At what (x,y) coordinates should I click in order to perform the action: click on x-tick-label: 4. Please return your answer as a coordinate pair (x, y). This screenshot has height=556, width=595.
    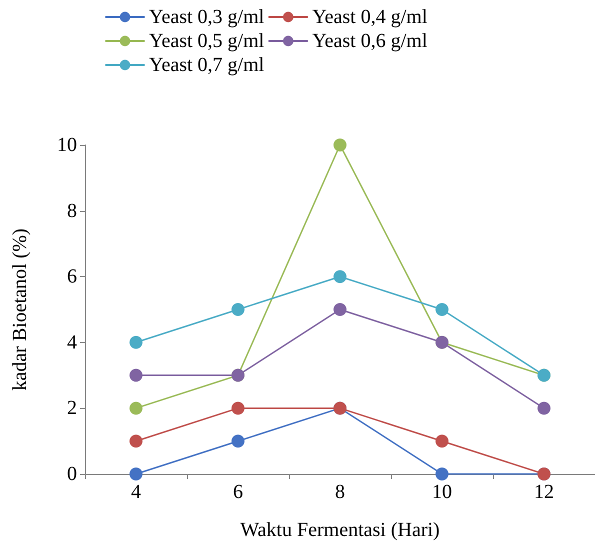
    Looking at the image, I should click on (136, 492).